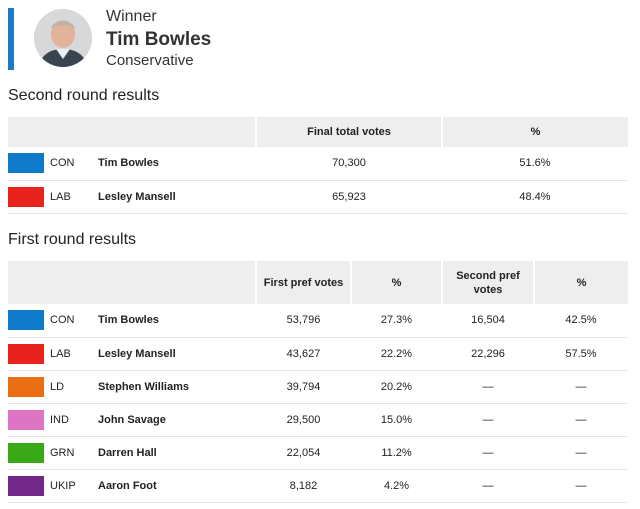 The height and width of the screenshot is (509, 640). Describe the element at coordinates (349, 132) in the screenshot. I see `header-final-total-votes: Final total votes` at that location.